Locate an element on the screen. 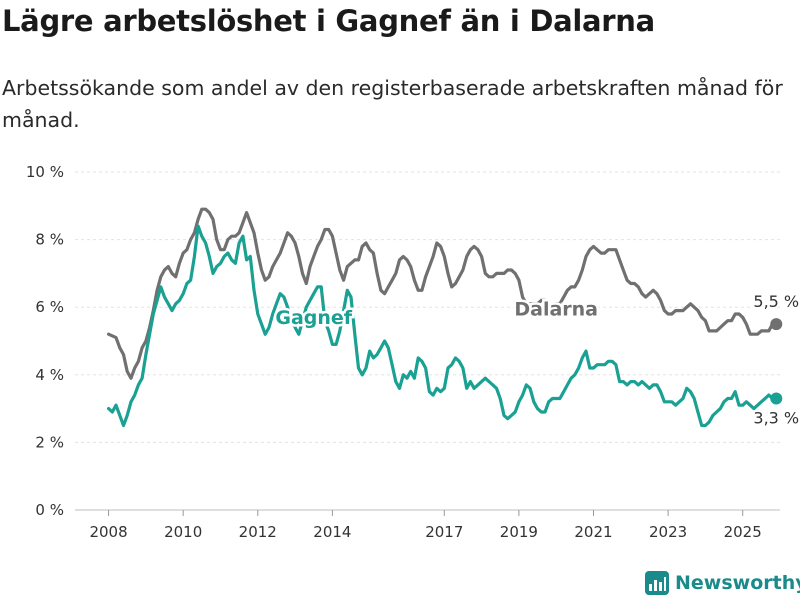  series-label-dalarna: Dalarna is located at coordinates (556, 310).